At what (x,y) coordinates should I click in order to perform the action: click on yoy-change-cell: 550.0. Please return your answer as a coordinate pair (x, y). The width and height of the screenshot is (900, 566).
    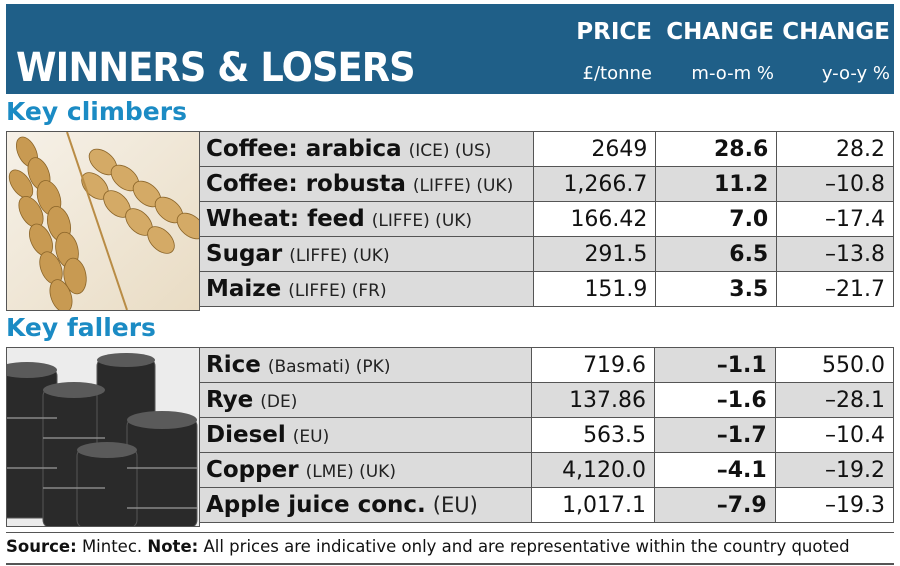
    Looking at the image, I should click on (834, 365).